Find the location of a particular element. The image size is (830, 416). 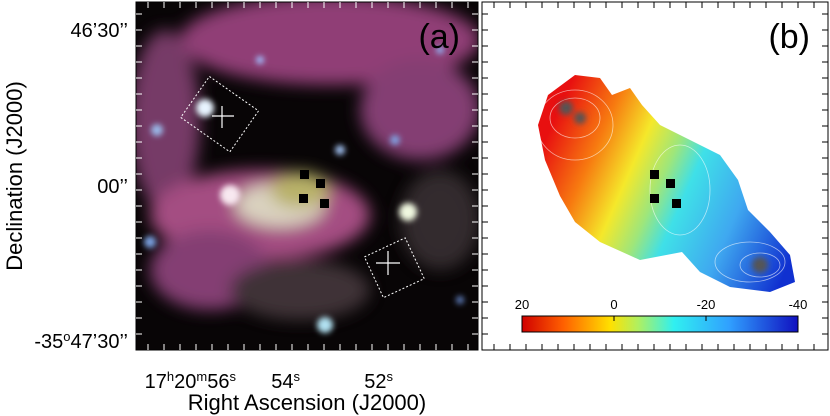

colorbar-tick-label: -20 is located at coordinates (706, 304).